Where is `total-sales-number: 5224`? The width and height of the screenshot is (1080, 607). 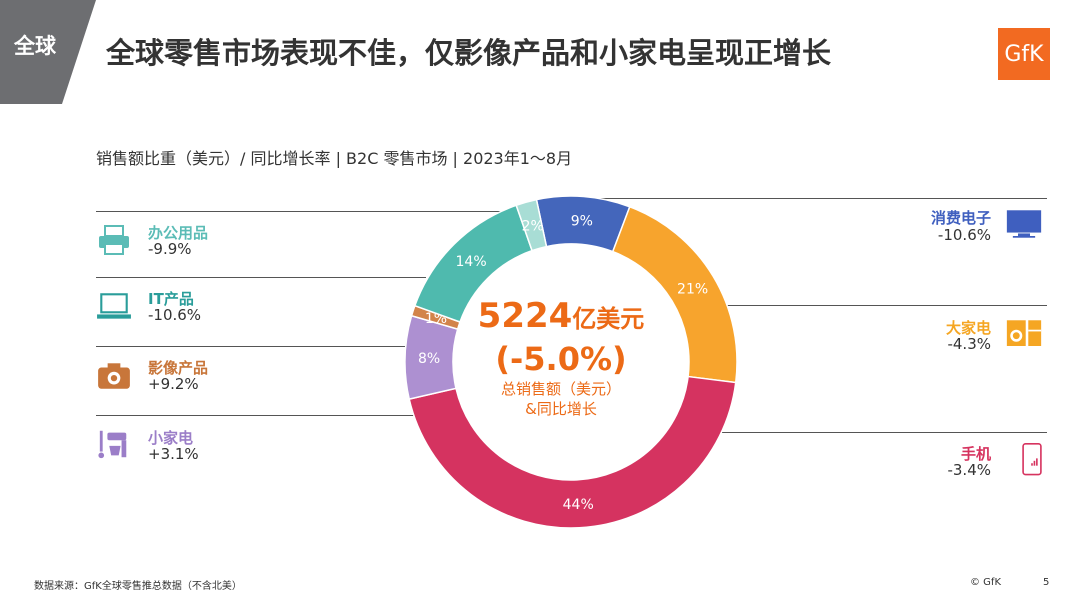 total-sales-number: 5224 is located at coordinates (525, 316).